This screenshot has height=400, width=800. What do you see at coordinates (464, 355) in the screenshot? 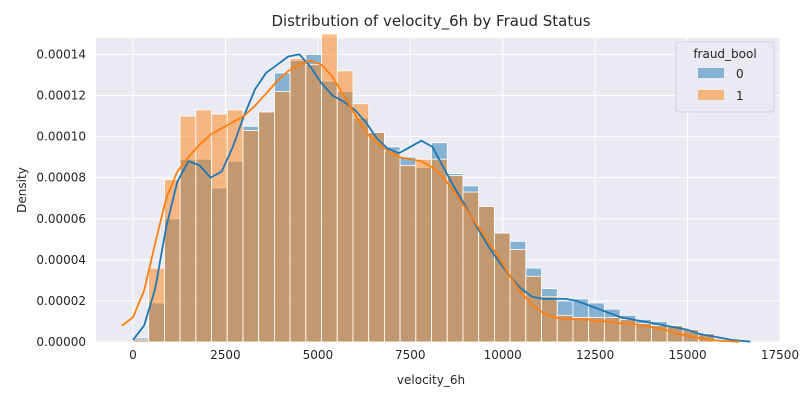
I see `x-ticks: 0 2500 5000 7500 10000 12500 15000 17500` at bounding box center [464, 355].